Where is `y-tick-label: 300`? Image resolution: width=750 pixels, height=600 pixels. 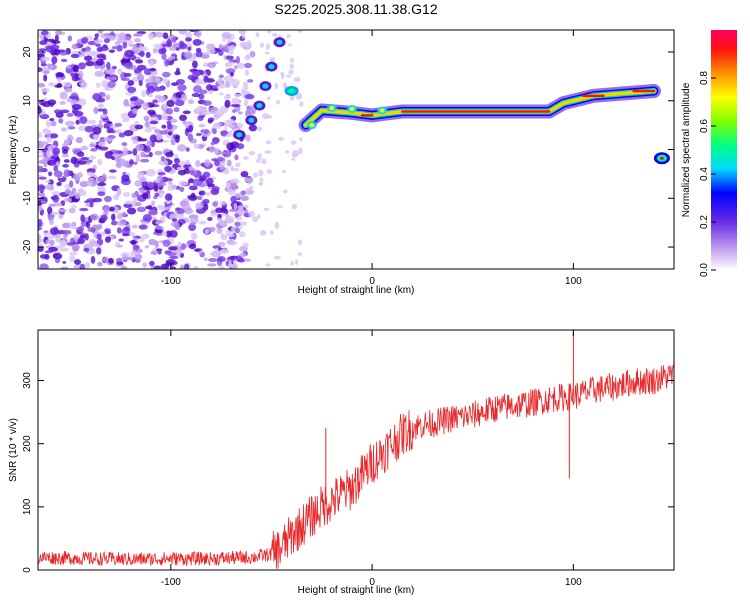
y-tick-label: 300 is located at coordinates (27, 380).